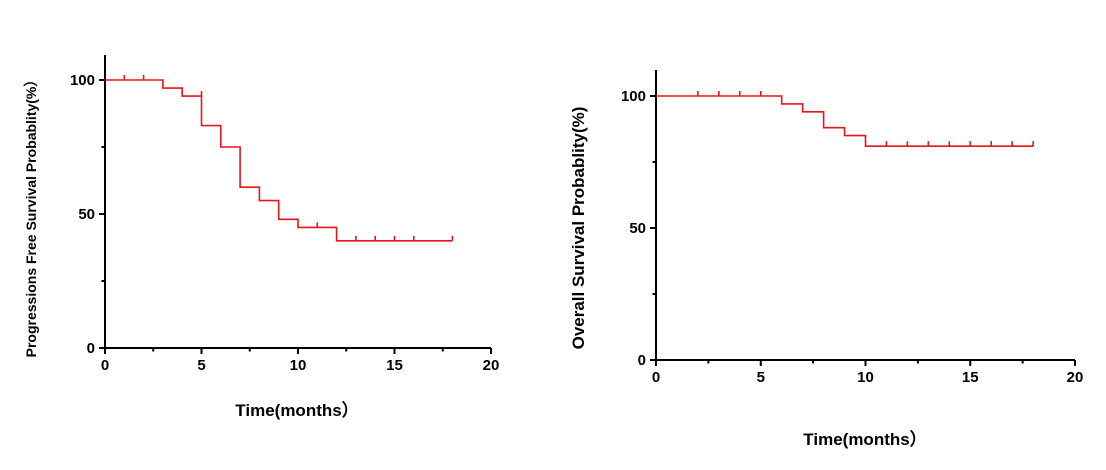 This screenshot has height=470, width=1106. Describe the element at coordinates (31, 215) in the screenshot. I see `pfs-y-axis-title: Progressions Free Survival Probablity(%）` at that location.